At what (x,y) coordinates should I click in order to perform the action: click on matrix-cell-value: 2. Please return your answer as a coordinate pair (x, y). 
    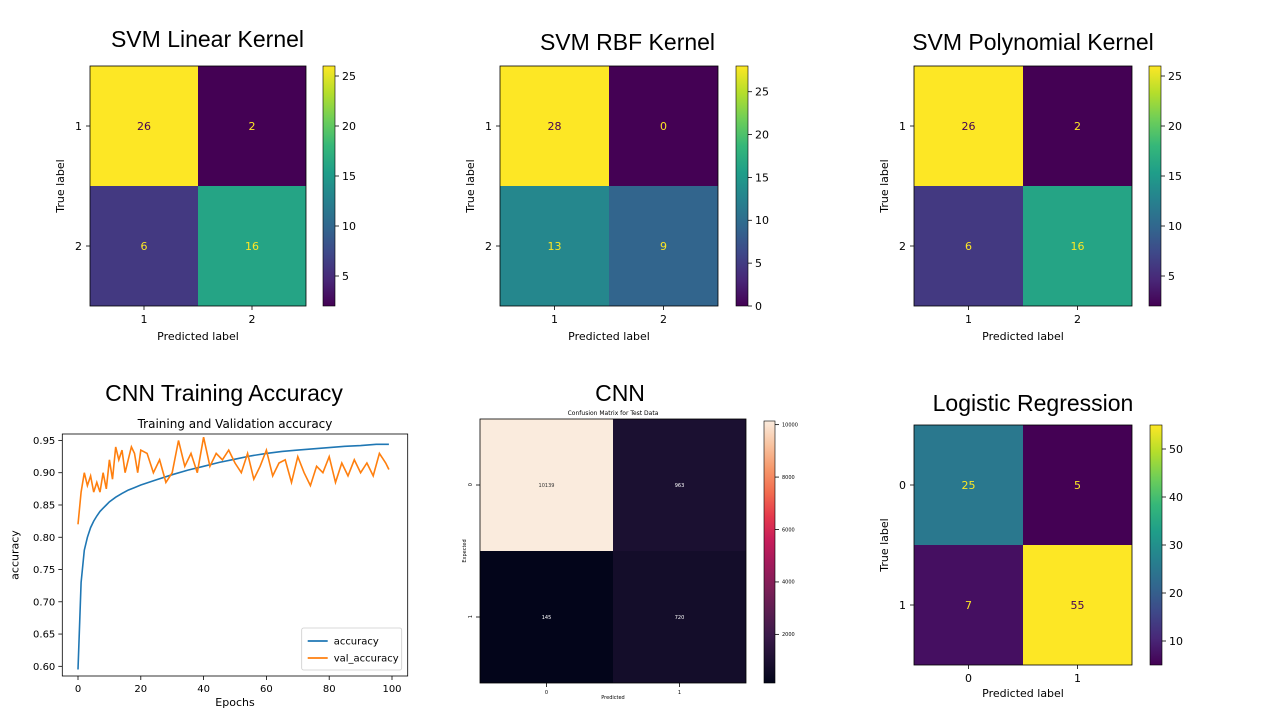
    Looking at the image, I should click on (1077, 126).